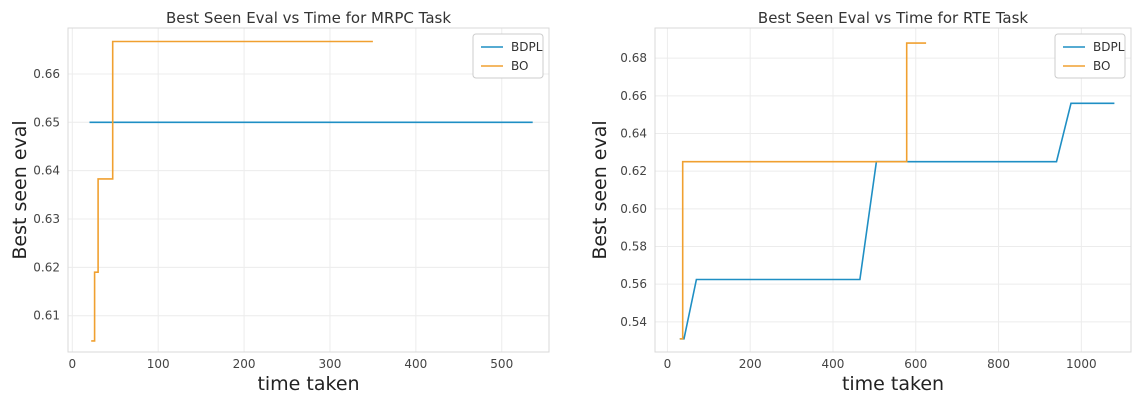  What do you see at coordinates (893, 18) in the screenshot?
I see `chart-title: Best Seen Eval vs Time for RTE Task` at bounding box center [893, 18].